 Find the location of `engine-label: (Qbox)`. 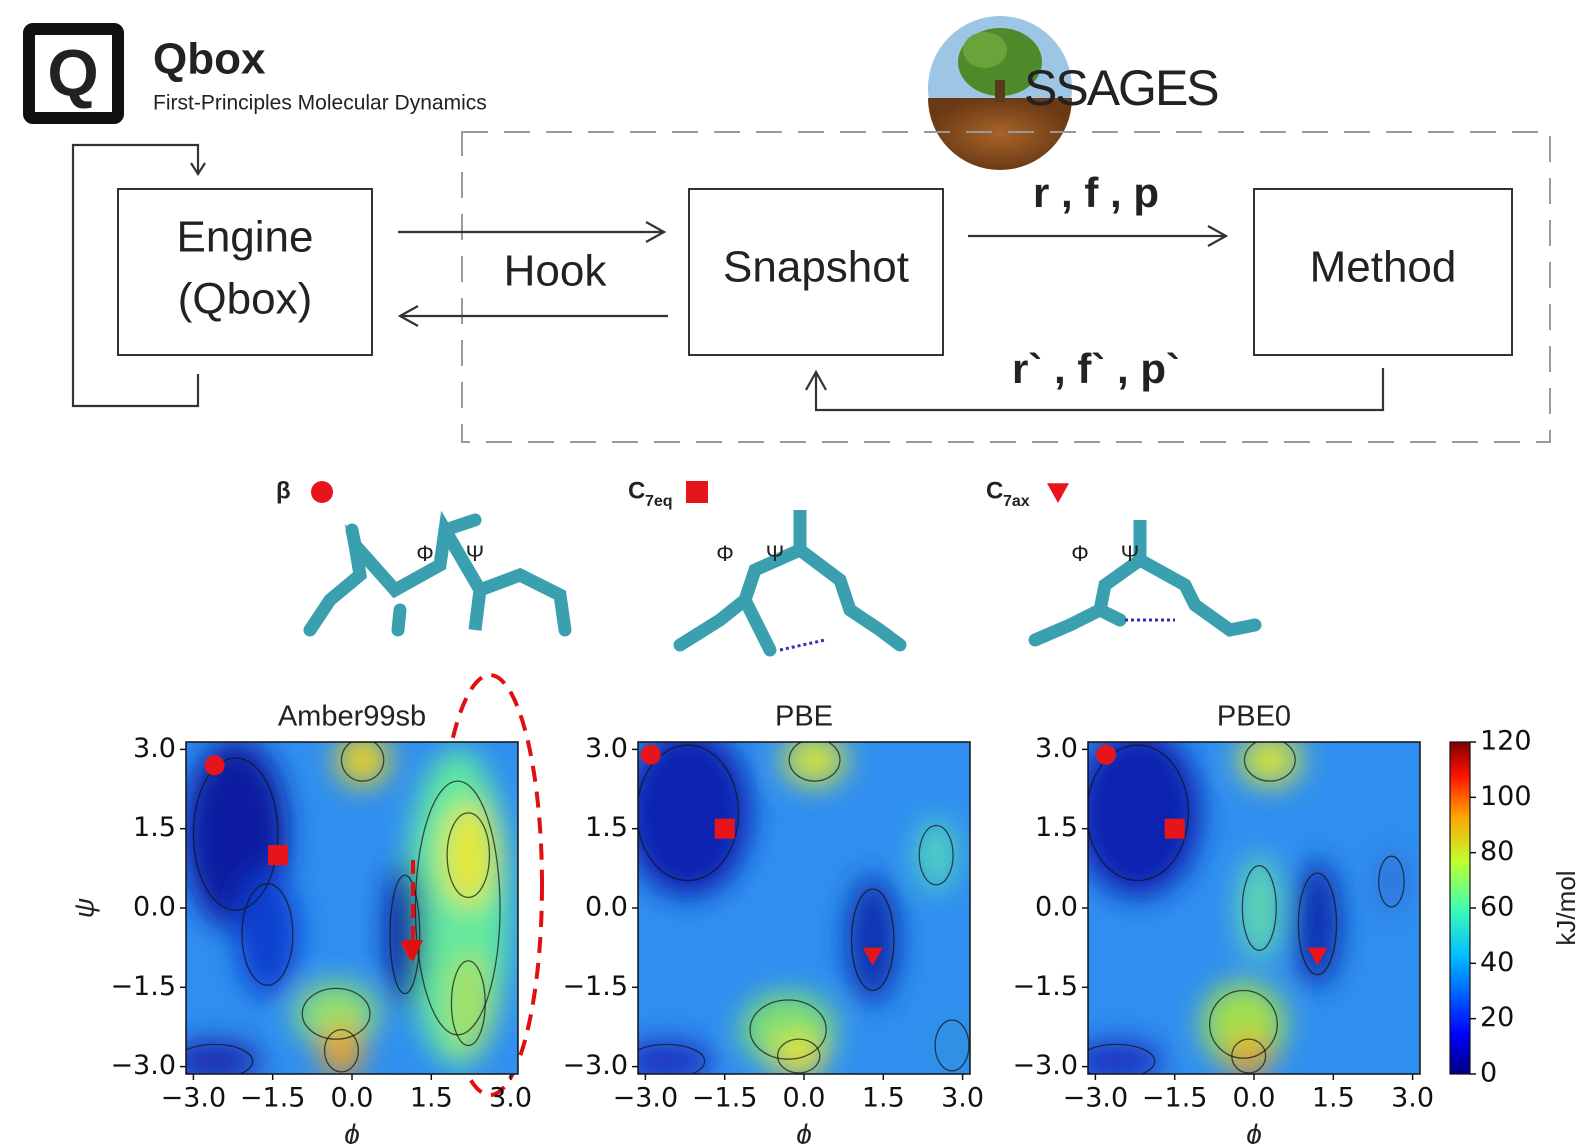

engine-label: (Qbox) is located at coordinates (245, 299).